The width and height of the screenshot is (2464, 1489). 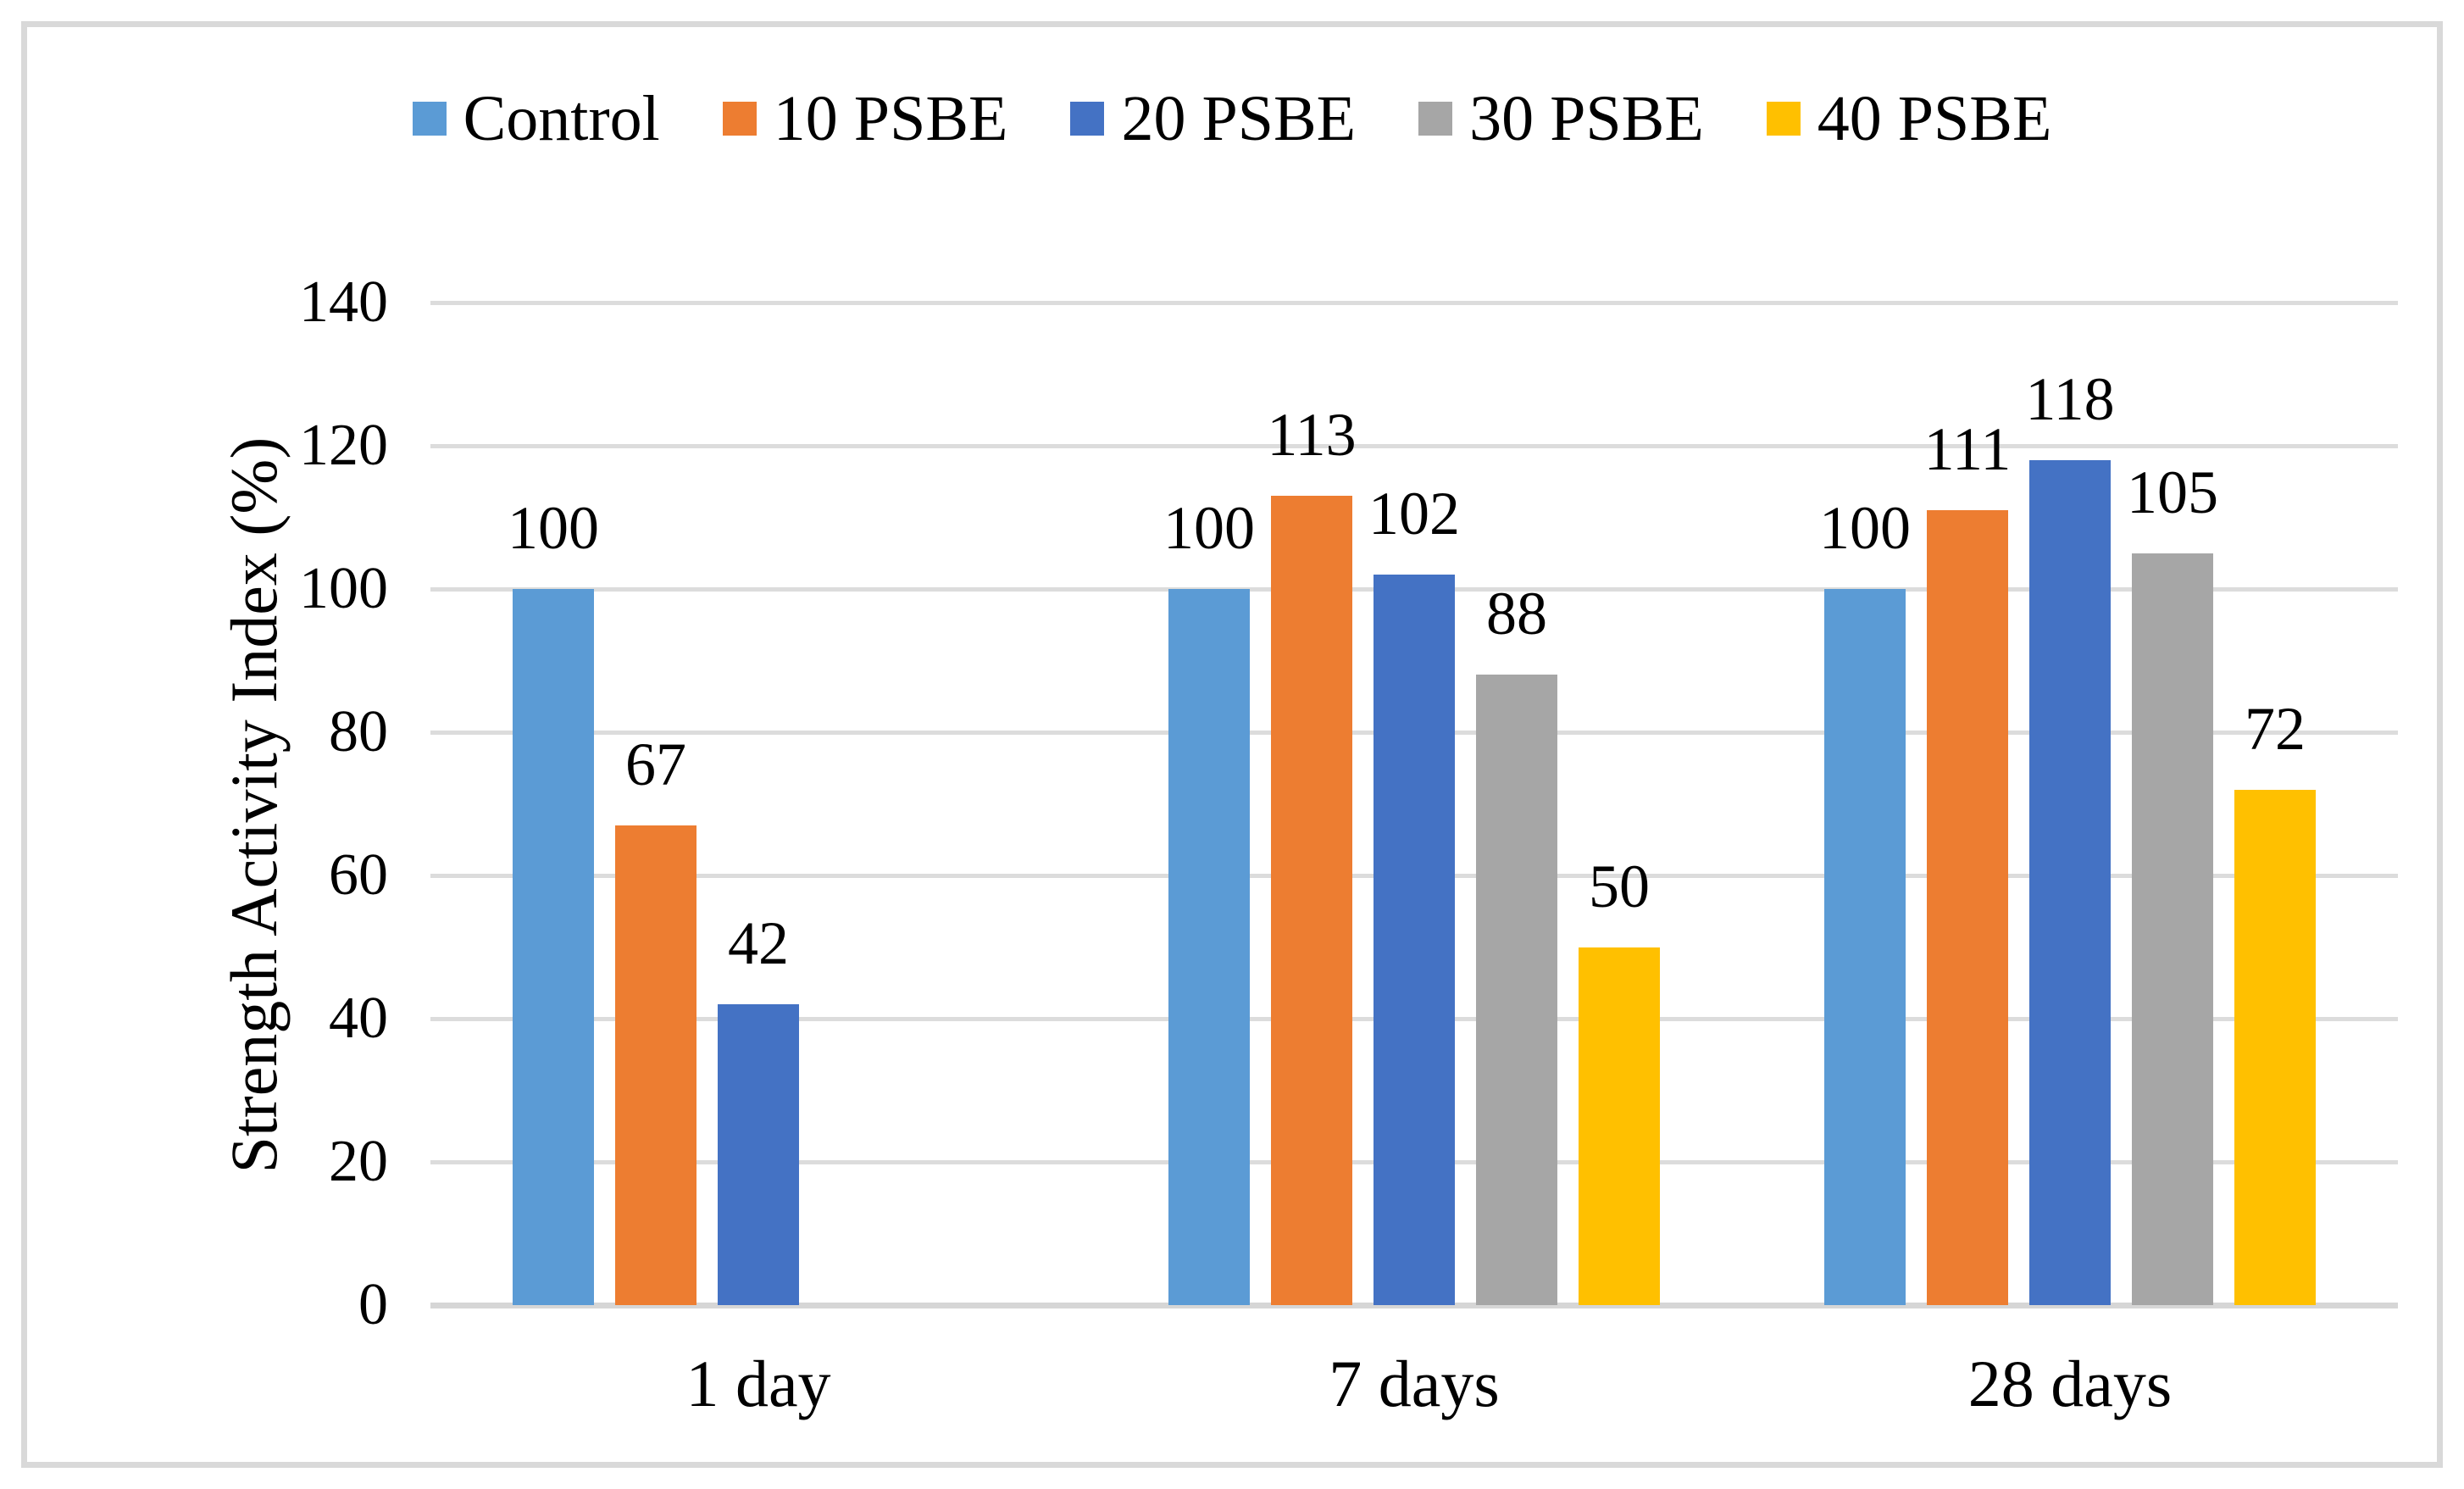 I want to click on legend-item-control: Control, so click(x=536, y=118).